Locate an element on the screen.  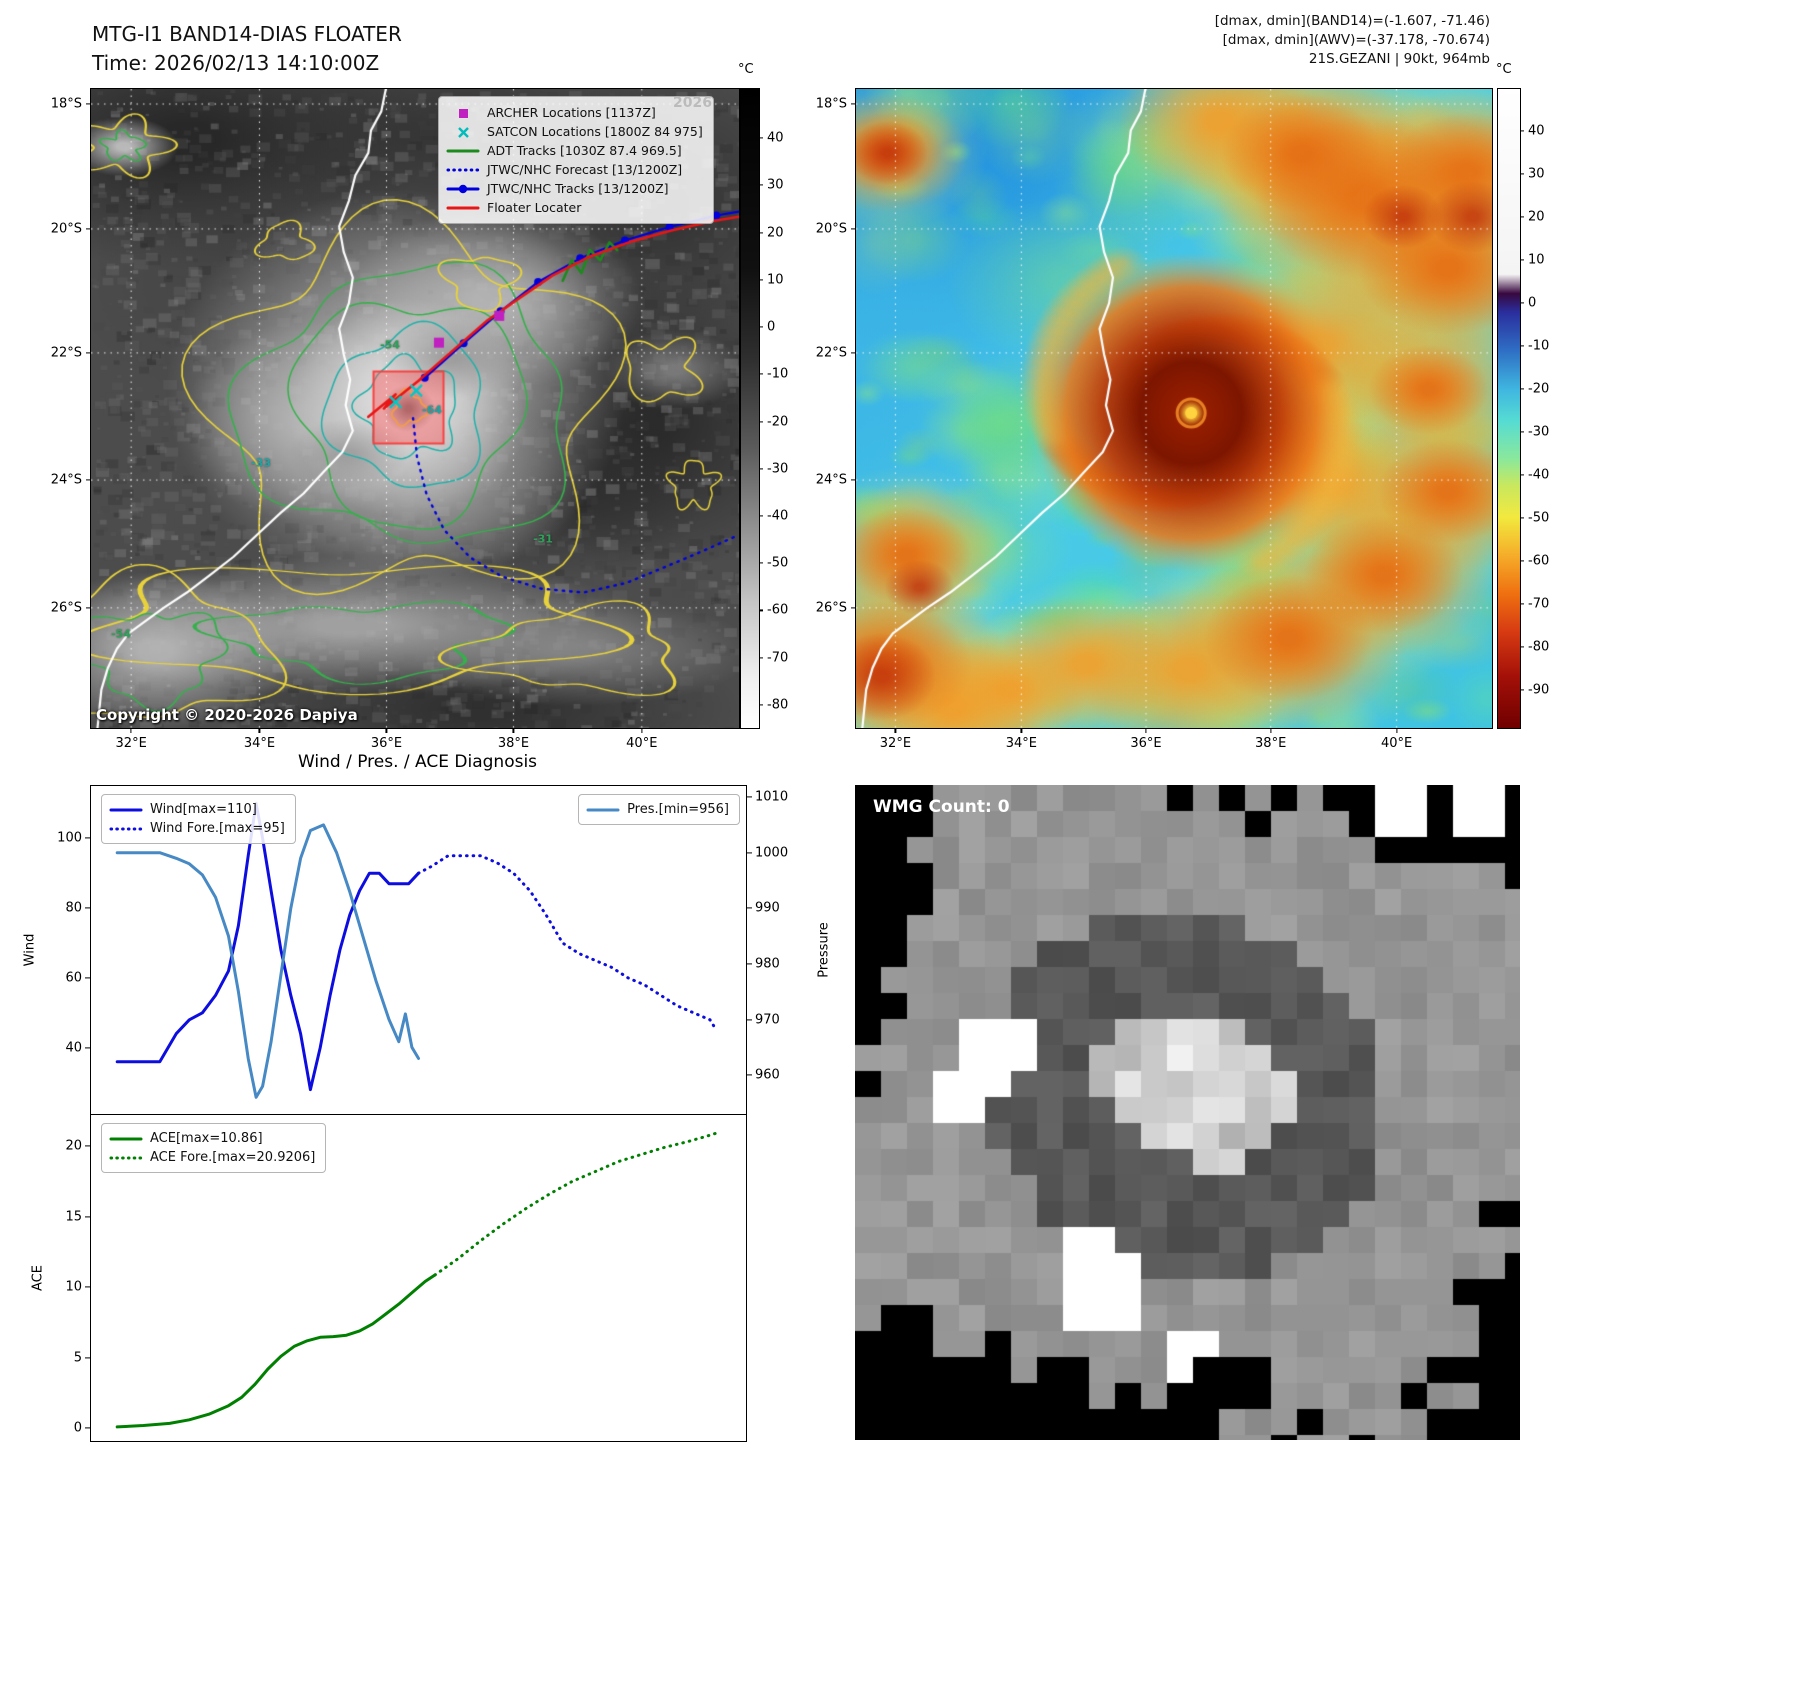
ir-grayscale-colorbar: 40 30 20 10 0 -10 -20 -30 -40 -50 -60 -70 -80 is located at coordinates (764, 408).